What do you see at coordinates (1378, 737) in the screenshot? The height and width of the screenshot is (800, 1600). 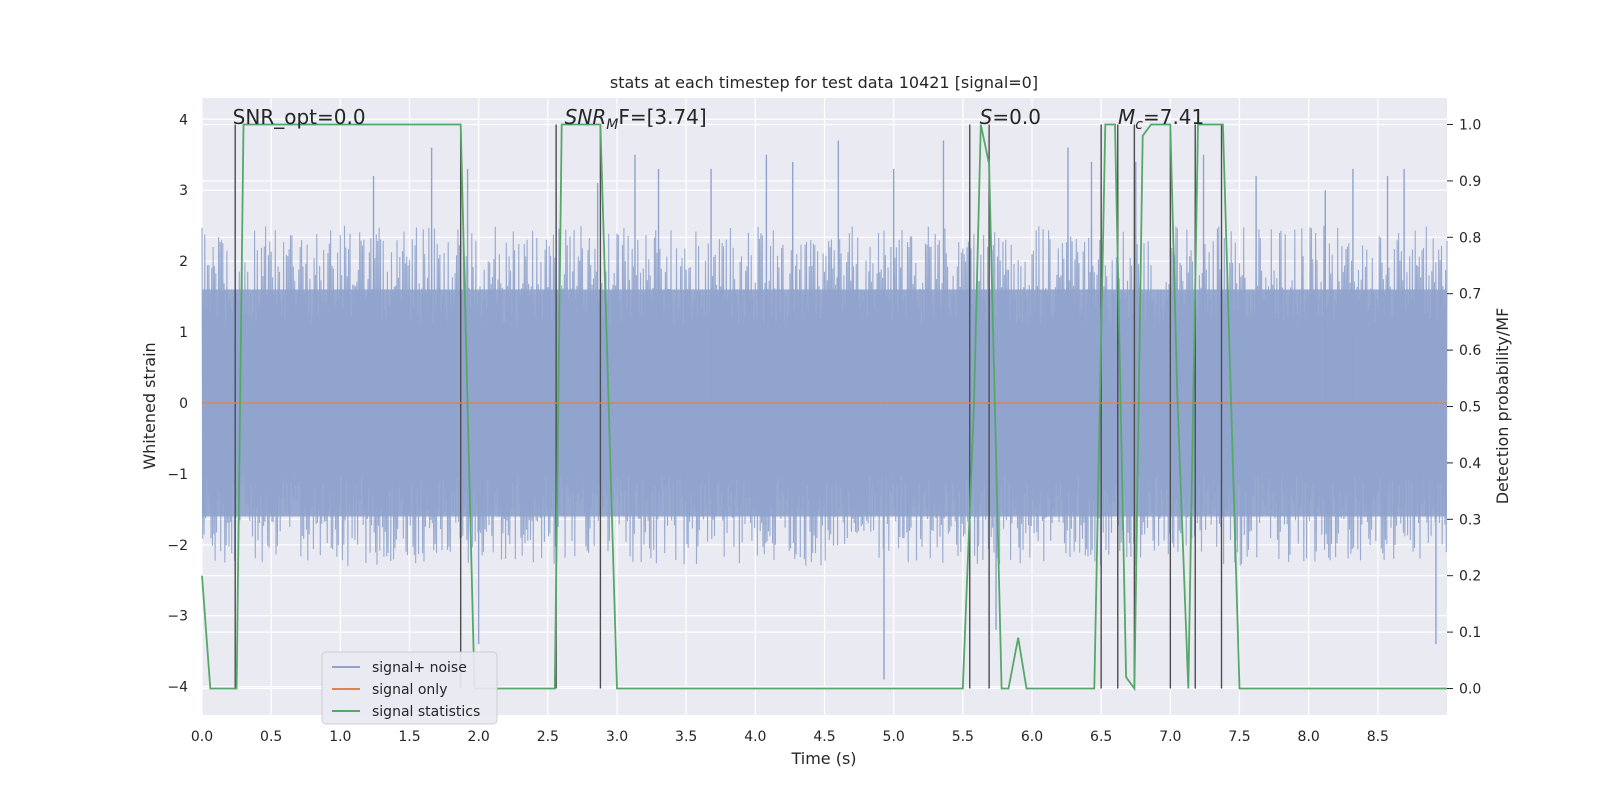 I see `x-tick-label: 8.5` at bounding box center [1378, 737].